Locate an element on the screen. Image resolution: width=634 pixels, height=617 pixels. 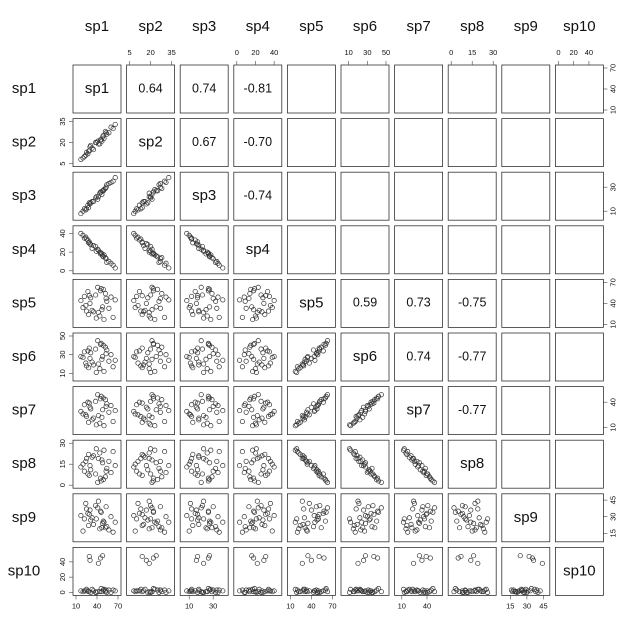
column-label: sp2 is located at coordinates (151, 26).